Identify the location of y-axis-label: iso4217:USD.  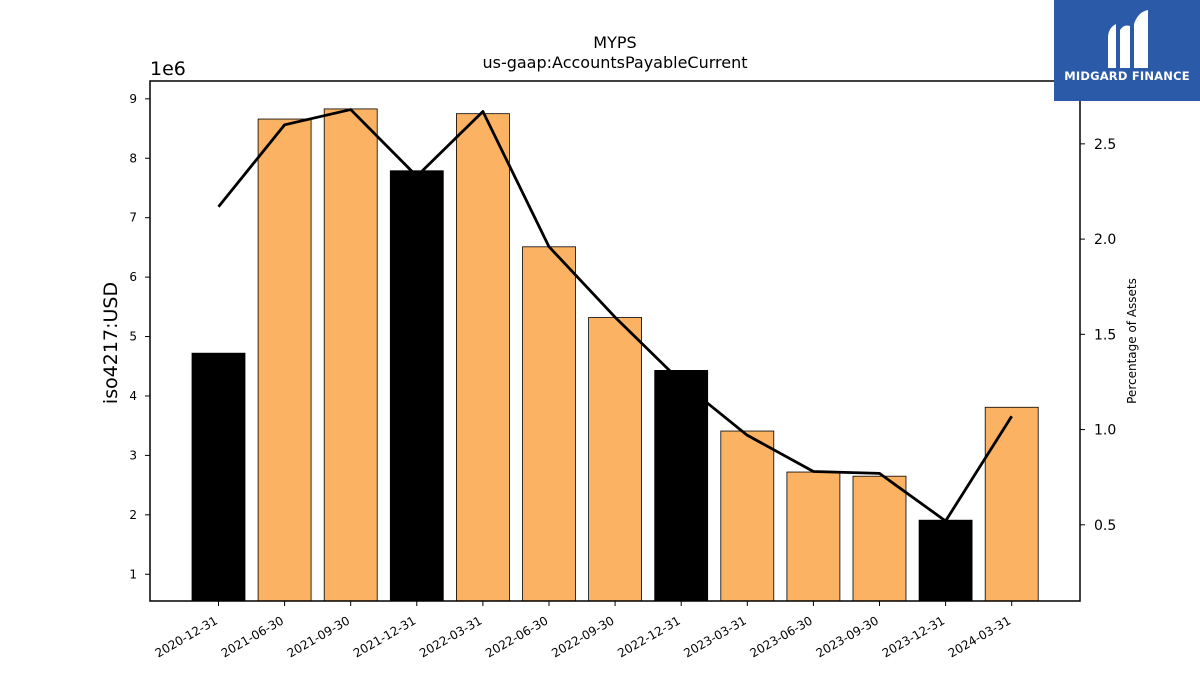
(111, 343).